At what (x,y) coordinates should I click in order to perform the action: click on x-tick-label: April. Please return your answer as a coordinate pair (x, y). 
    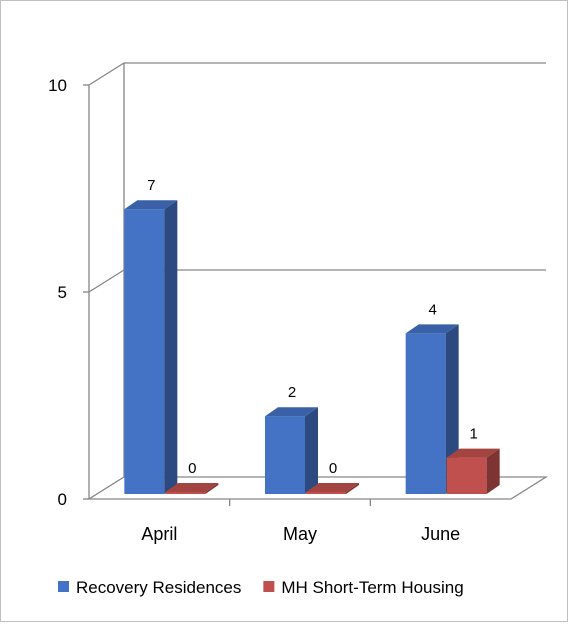
    Looking at the image, I should click on (159, 534).